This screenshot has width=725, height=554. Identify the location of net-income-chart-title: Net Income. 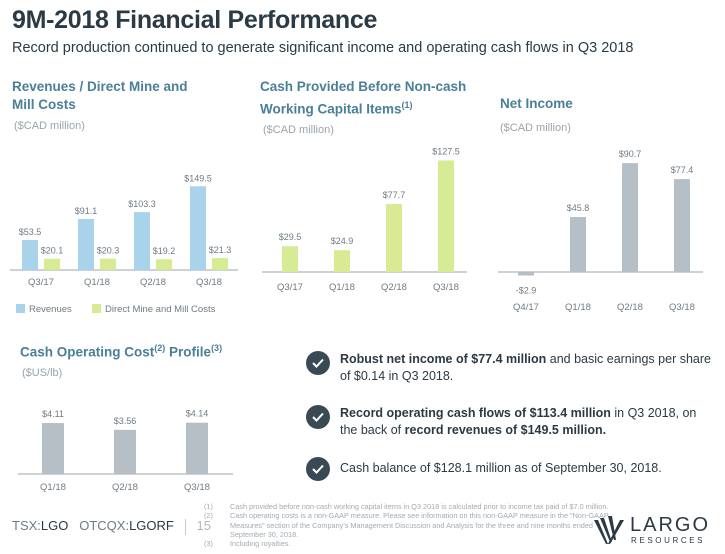
(536, 103).